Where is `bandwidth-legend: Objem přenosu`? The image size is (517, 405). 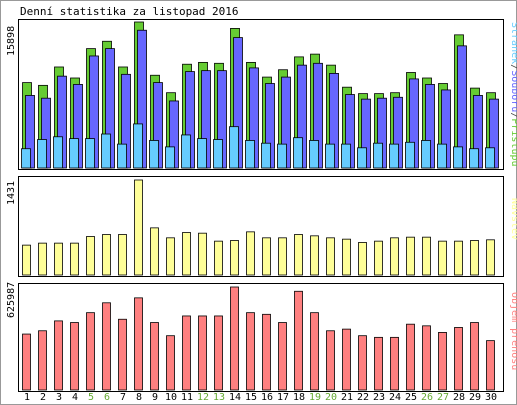 bandwidth-legend: Objem přenosu is located at coordinates (513, 331).